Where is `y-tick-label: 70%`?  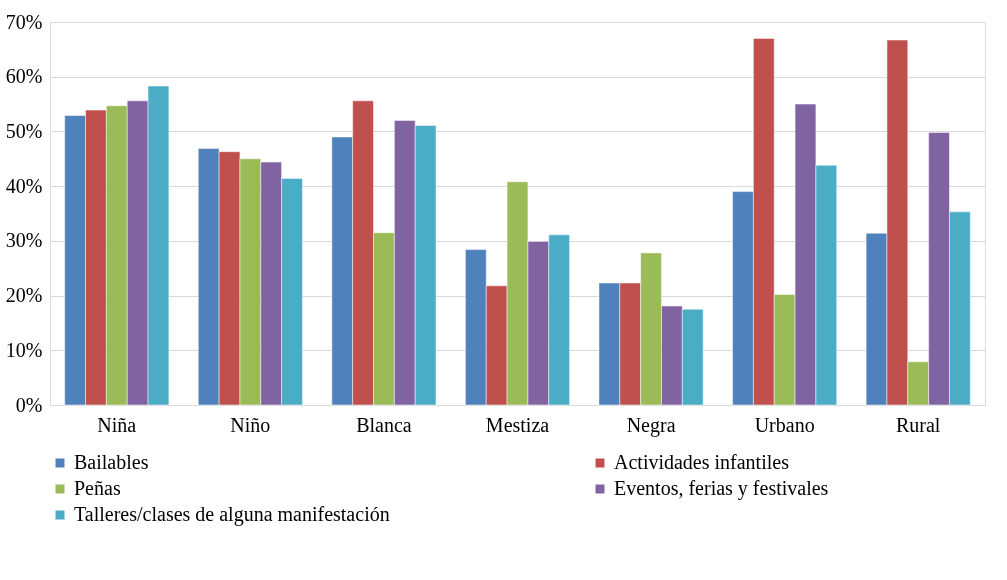 y-tick-label: 70% is located at coordinates (24, 21).